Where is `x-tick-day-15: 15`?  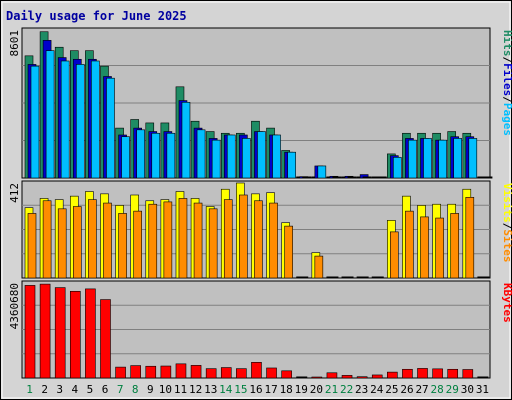
x-tick-day-15: 15 is located at coordinates (240, 389).